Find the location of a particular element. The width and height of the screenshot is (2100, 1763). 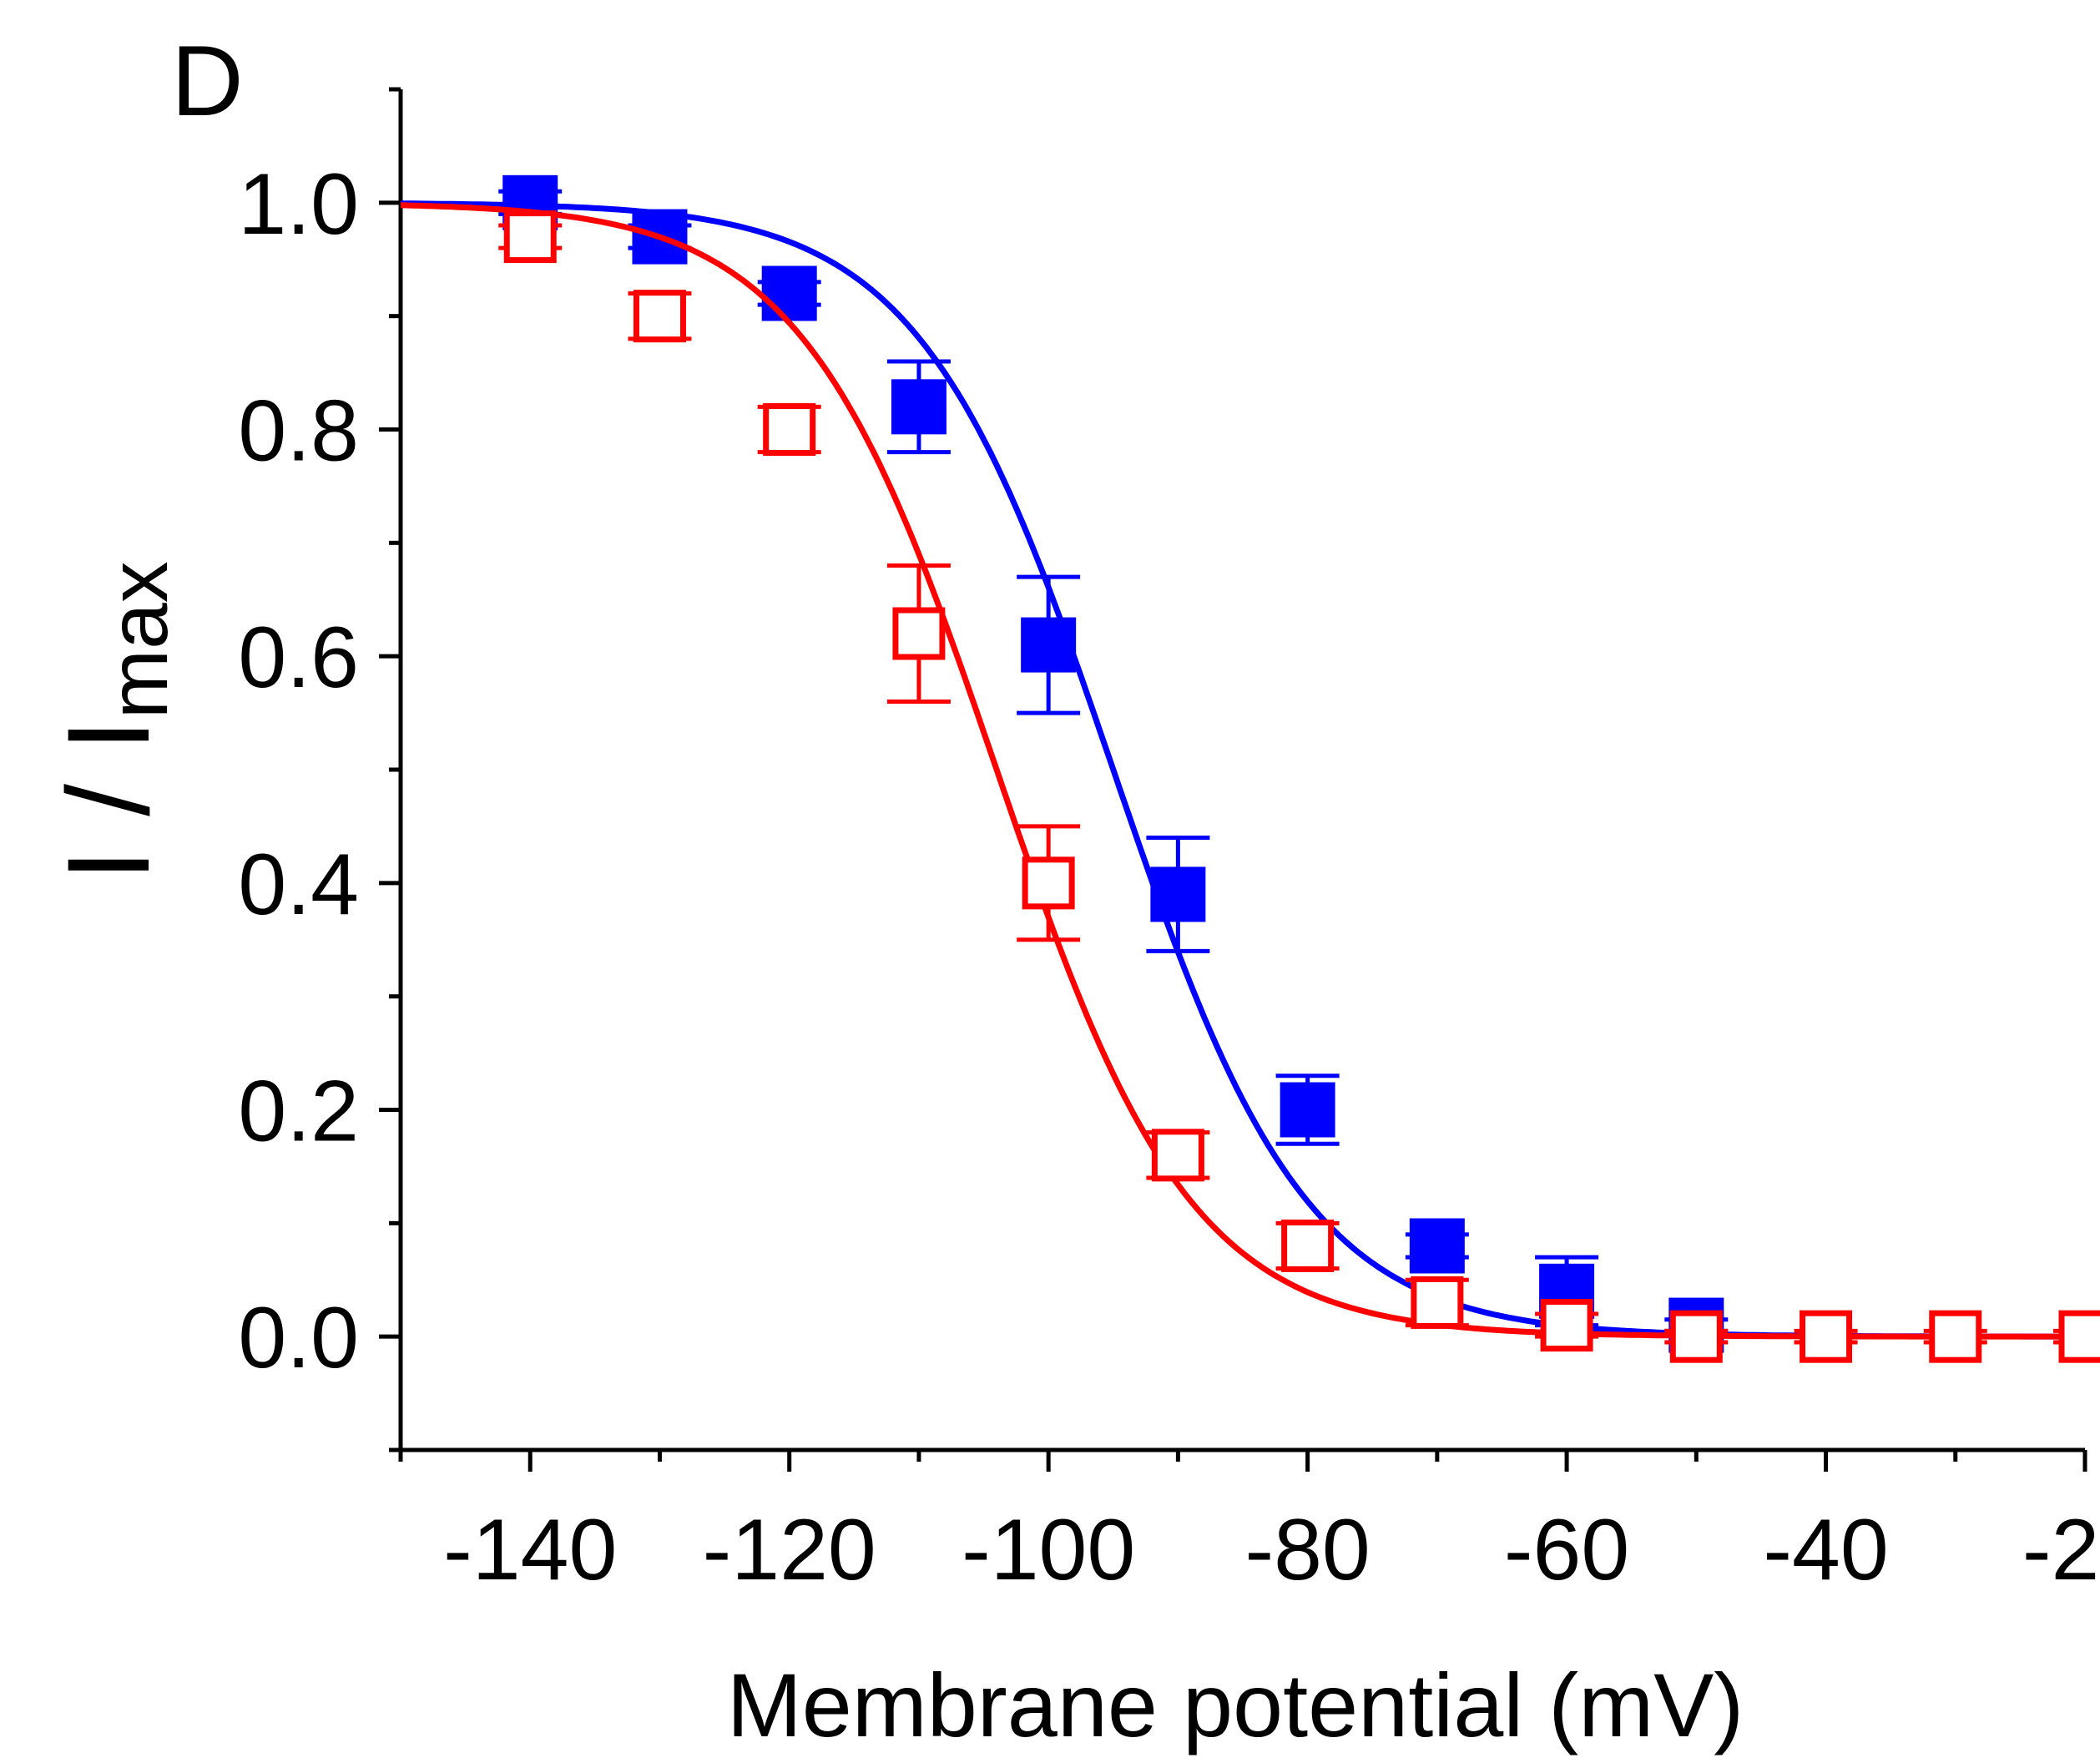

x-tick-label: -60 is located at coordinates (1566, 1550).